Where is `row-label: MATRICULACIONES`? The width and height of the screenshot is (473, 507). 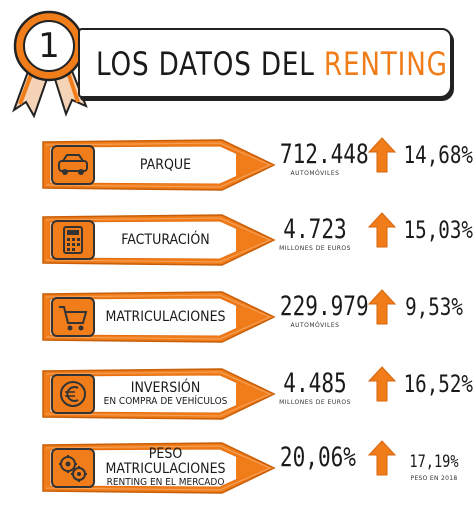
row-label: MATRICULACIONES is located at coordinates (165, 317).